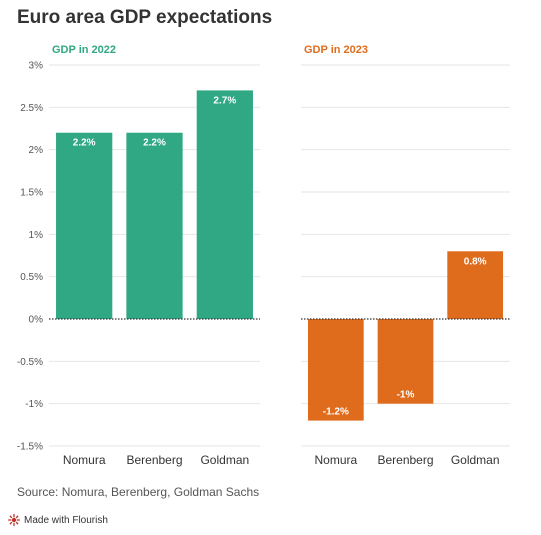  Describe the element at coordinates (31, 277) in the screenshot. I see `y-tick-label: 0.5%` at that location.